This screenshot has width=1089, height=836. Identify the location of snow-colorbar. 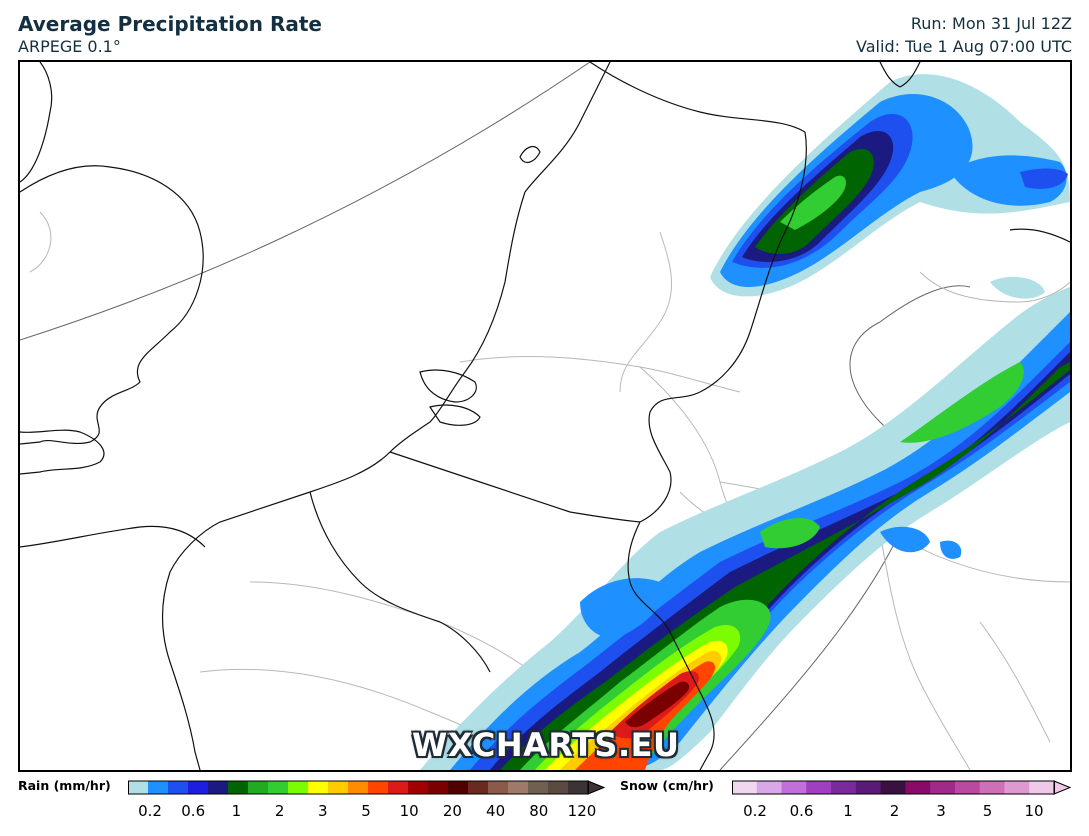
(902, 787).